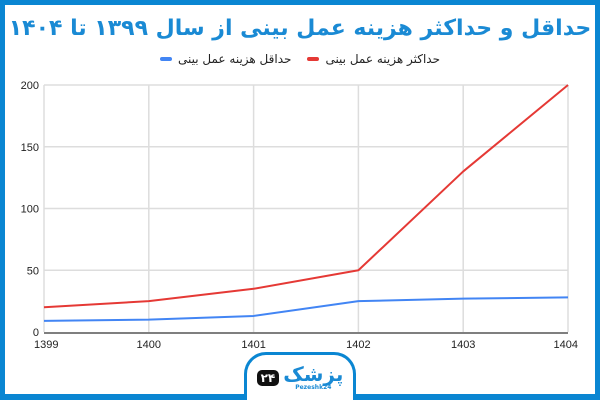 This screenshot has width=600, height=400. What do you see at coordinates (382, 59) in the screenshot?
I see `legend-label-max: حداکثر هزینه عمل بینی` at bounding box center [382, 59].